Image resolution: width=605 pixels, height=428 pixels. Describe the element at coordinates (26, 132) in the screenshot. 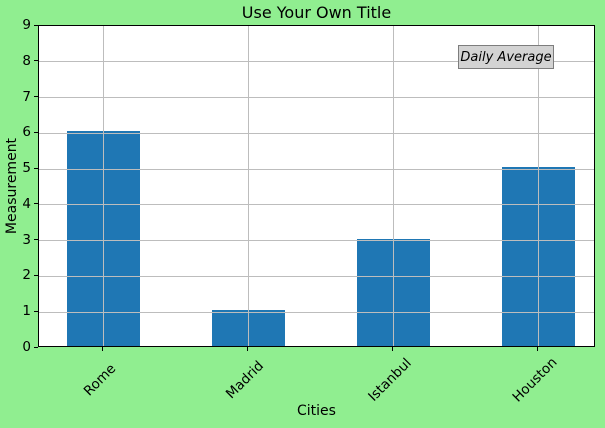

I see `y-tick-label-6: 6` at that location.